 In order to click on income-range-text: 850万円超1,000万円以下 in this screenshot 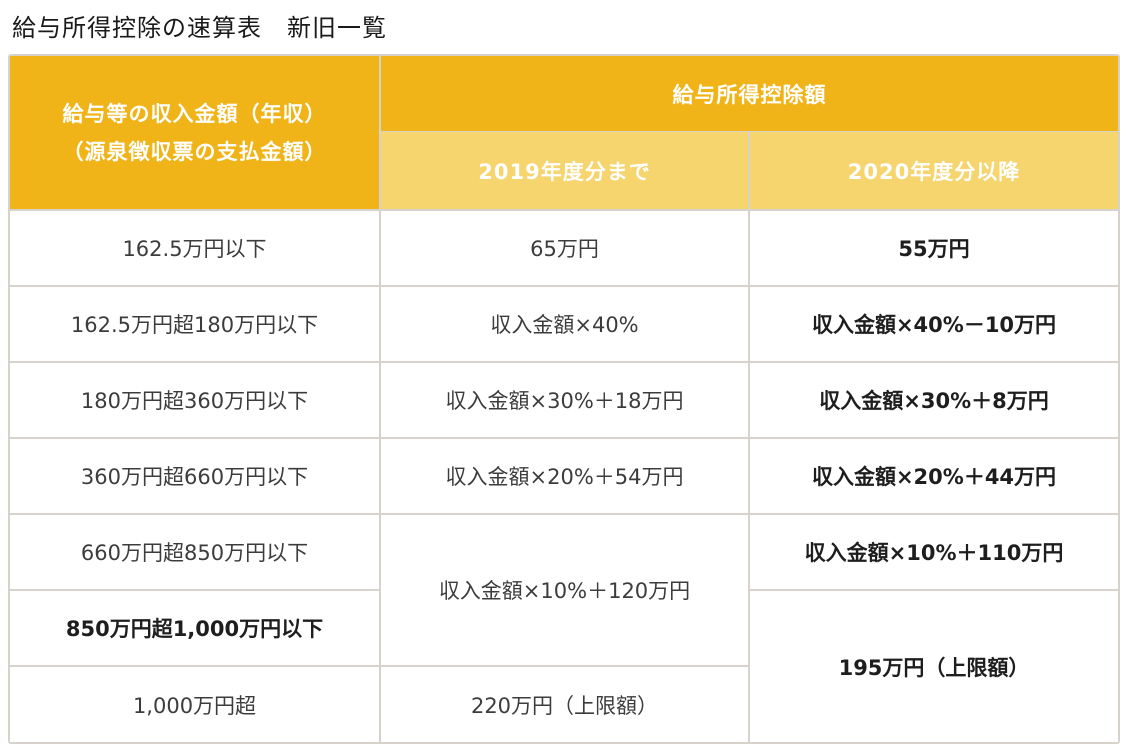, I will do `click(194, 629)`.